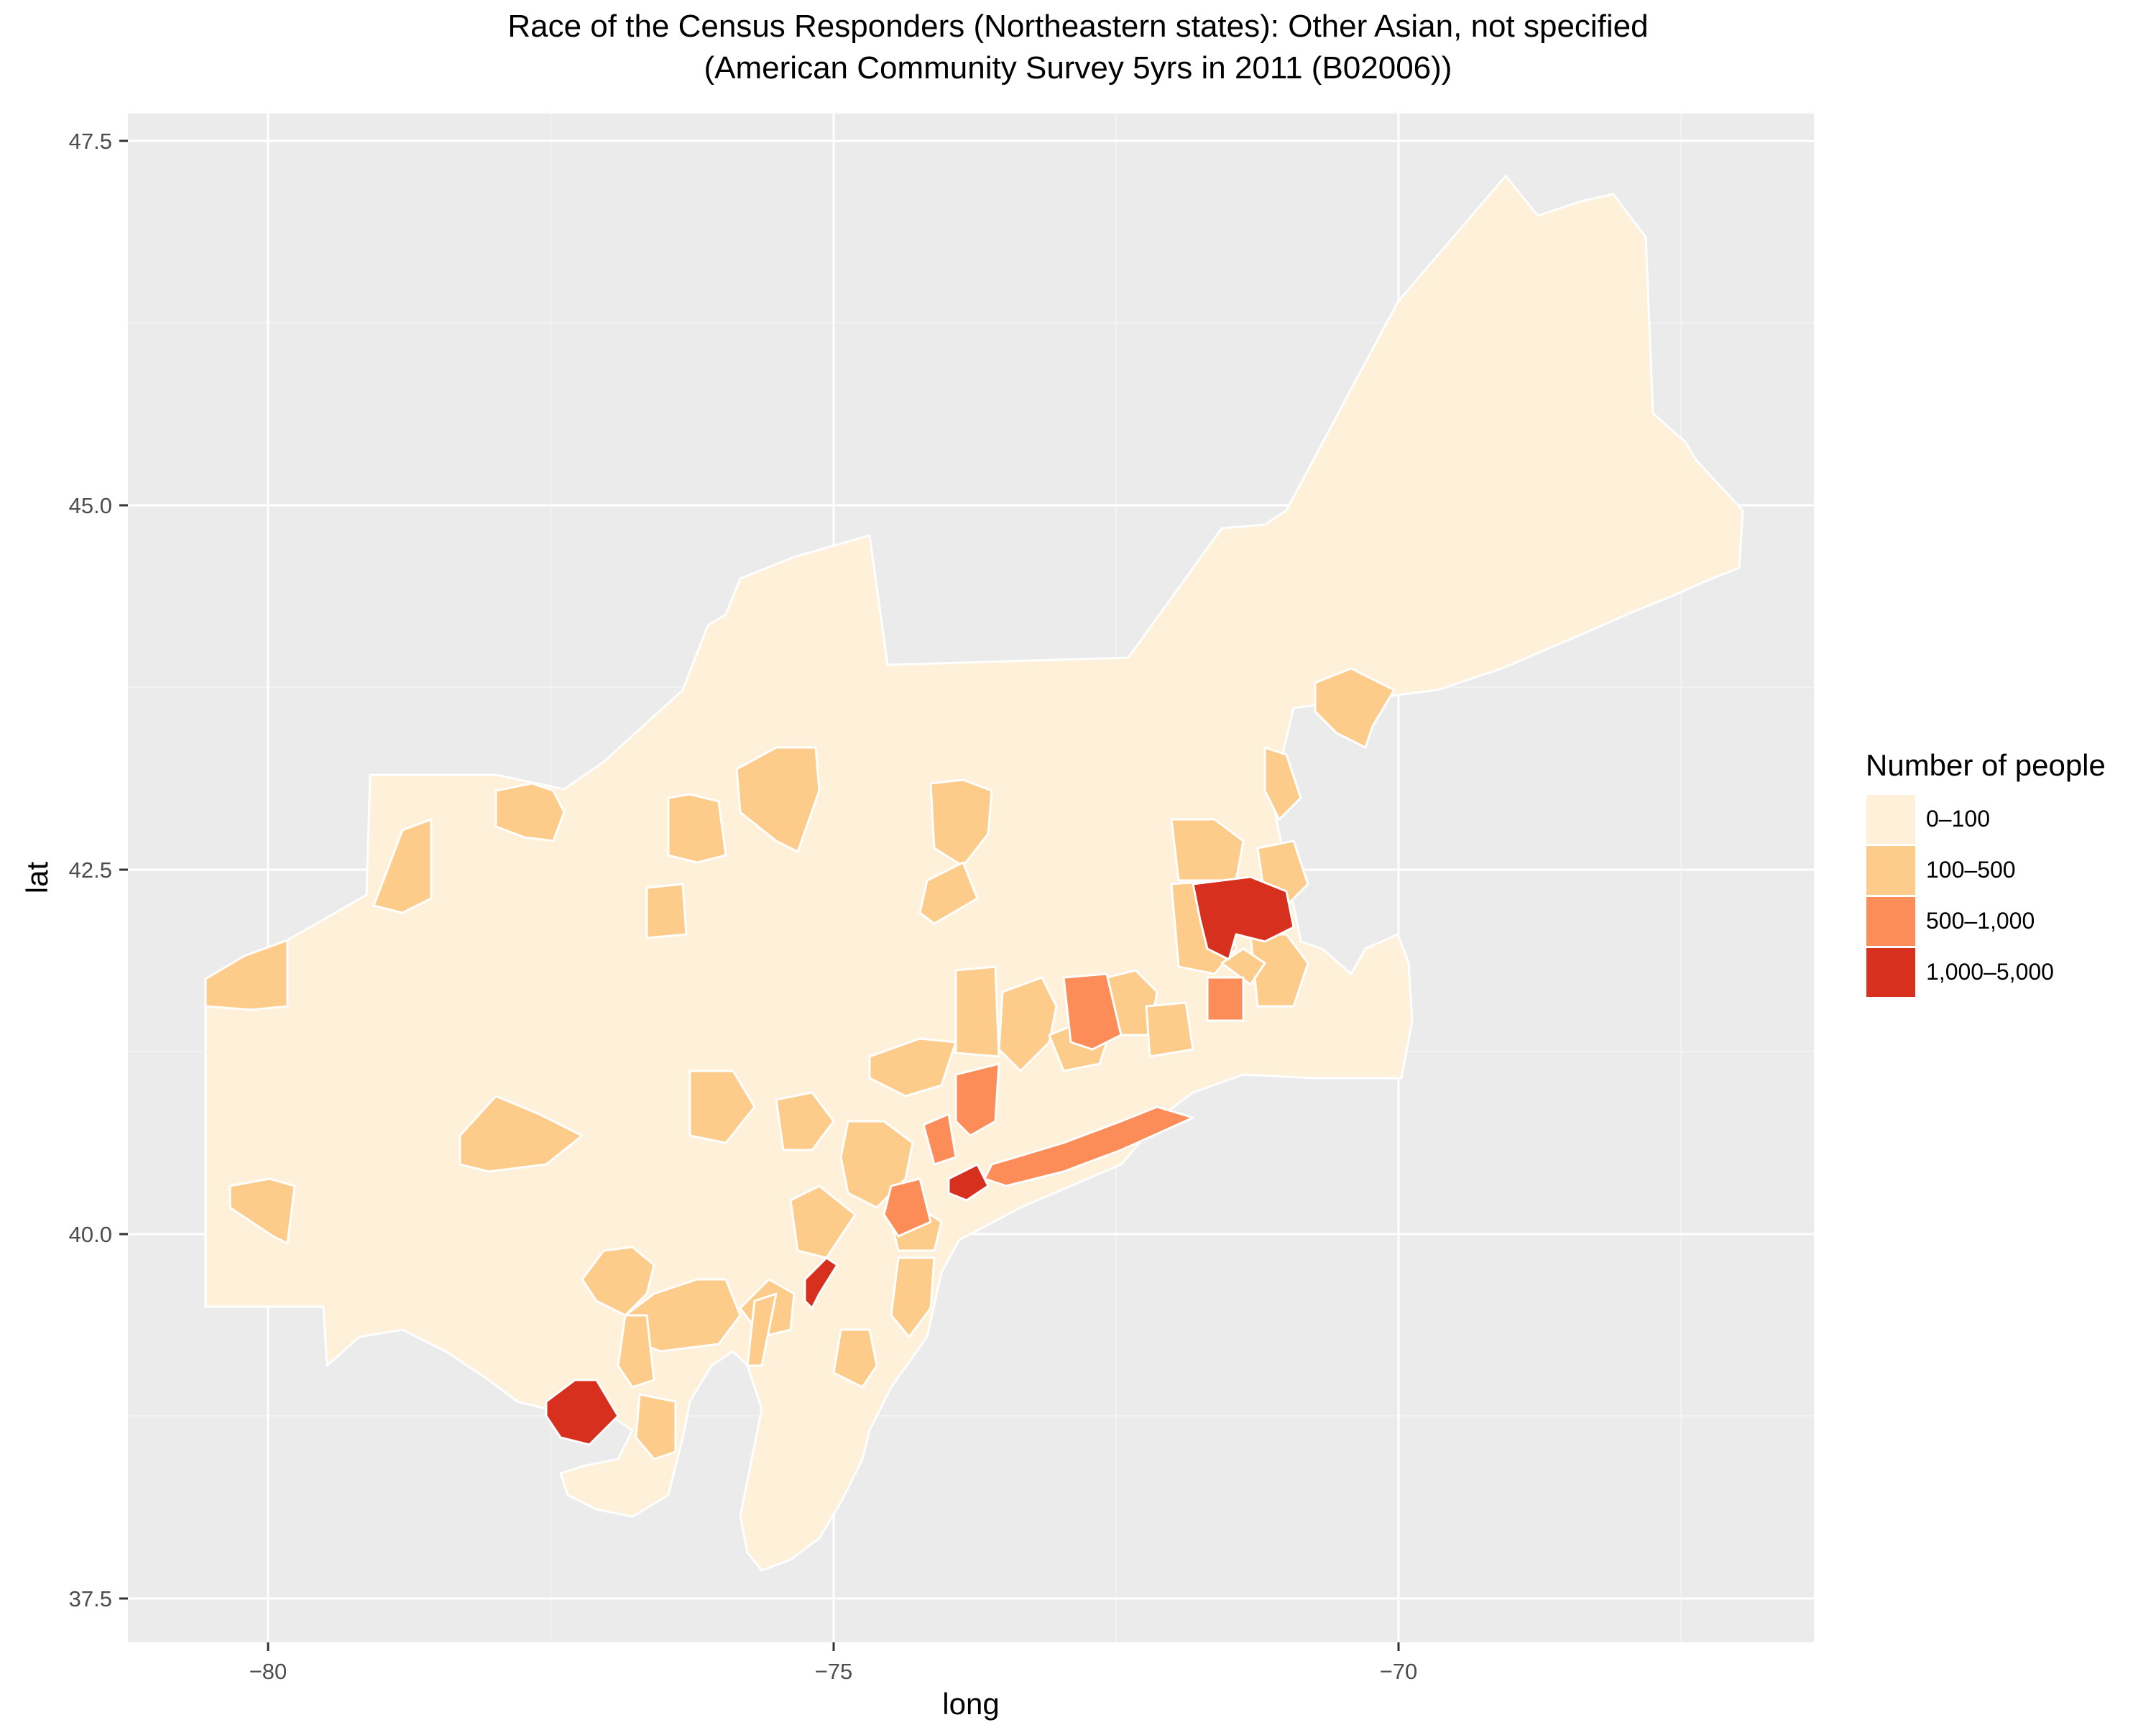 The image size is (2156, 1725). I want to click on legend-item: 500–1,000, so click(1986, 921).